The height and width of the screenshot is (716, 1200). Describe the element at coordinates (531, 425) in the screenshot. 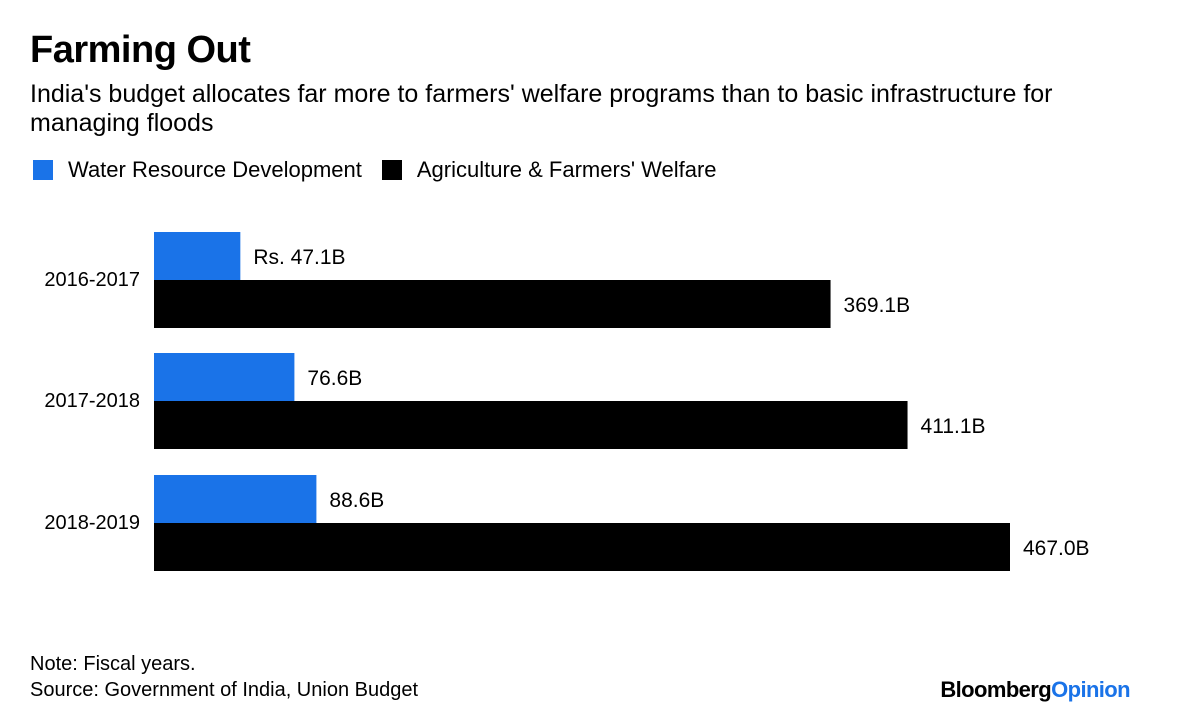

I see `bar-agriculture-2017-2018` at that location.